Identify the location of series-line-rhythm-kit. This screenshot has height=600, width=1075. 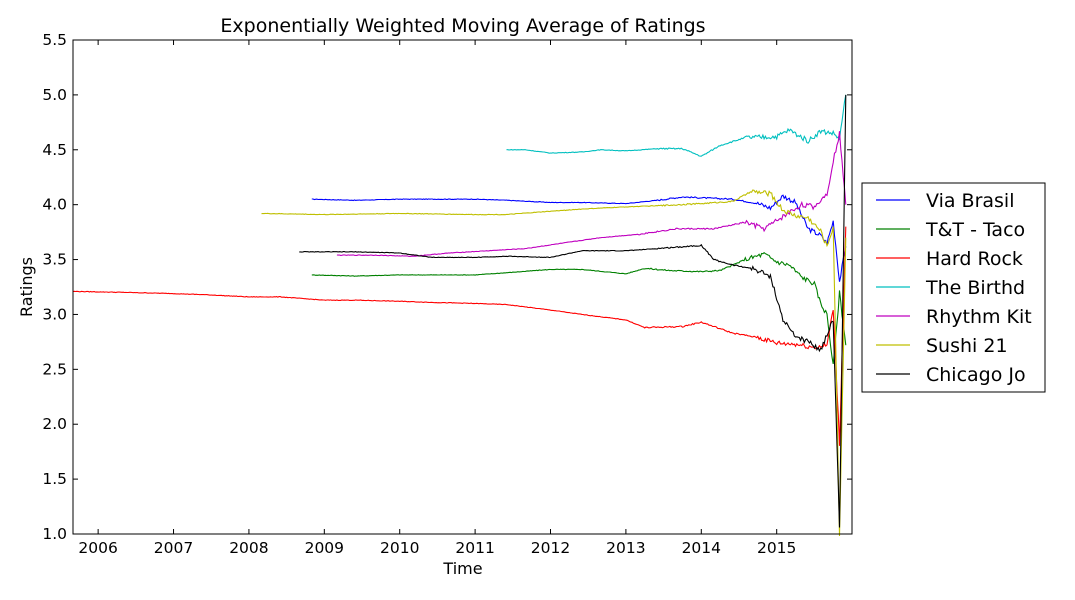
(591, 194).